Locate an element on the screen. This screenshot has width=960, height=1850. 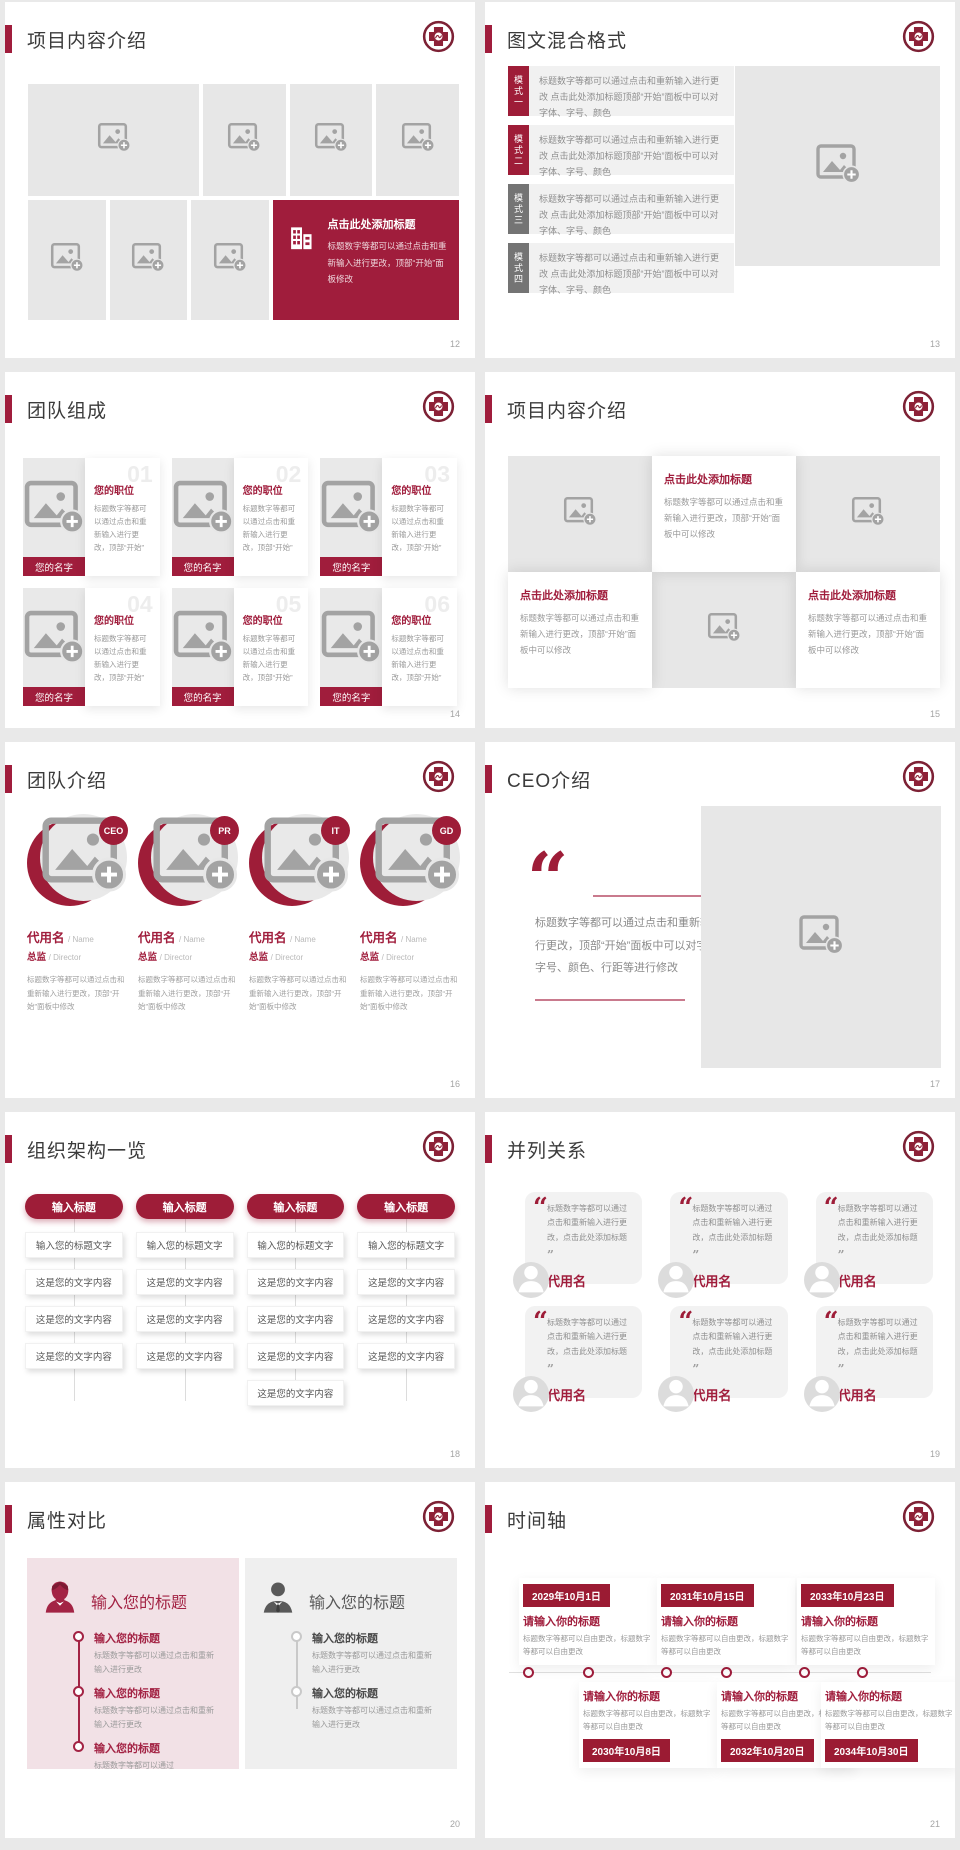
member-name-tag: 您的名字 is located at coordinates (202, 566).